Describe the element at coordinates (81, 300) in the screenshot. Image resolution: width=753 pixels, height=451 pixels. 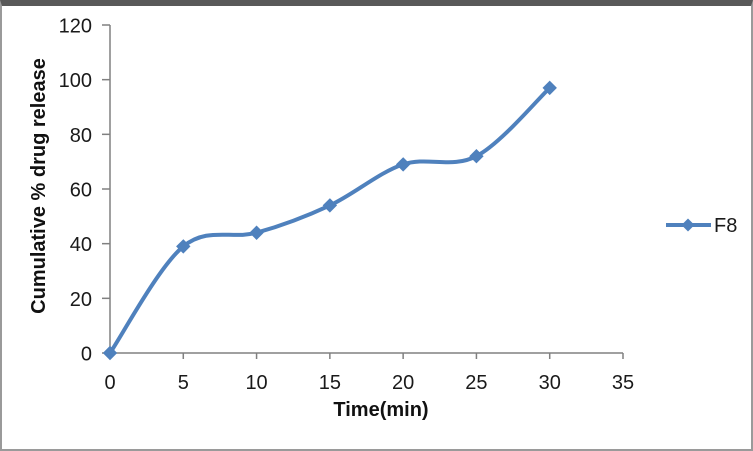
I see `y-tick-label: 20` at that location.